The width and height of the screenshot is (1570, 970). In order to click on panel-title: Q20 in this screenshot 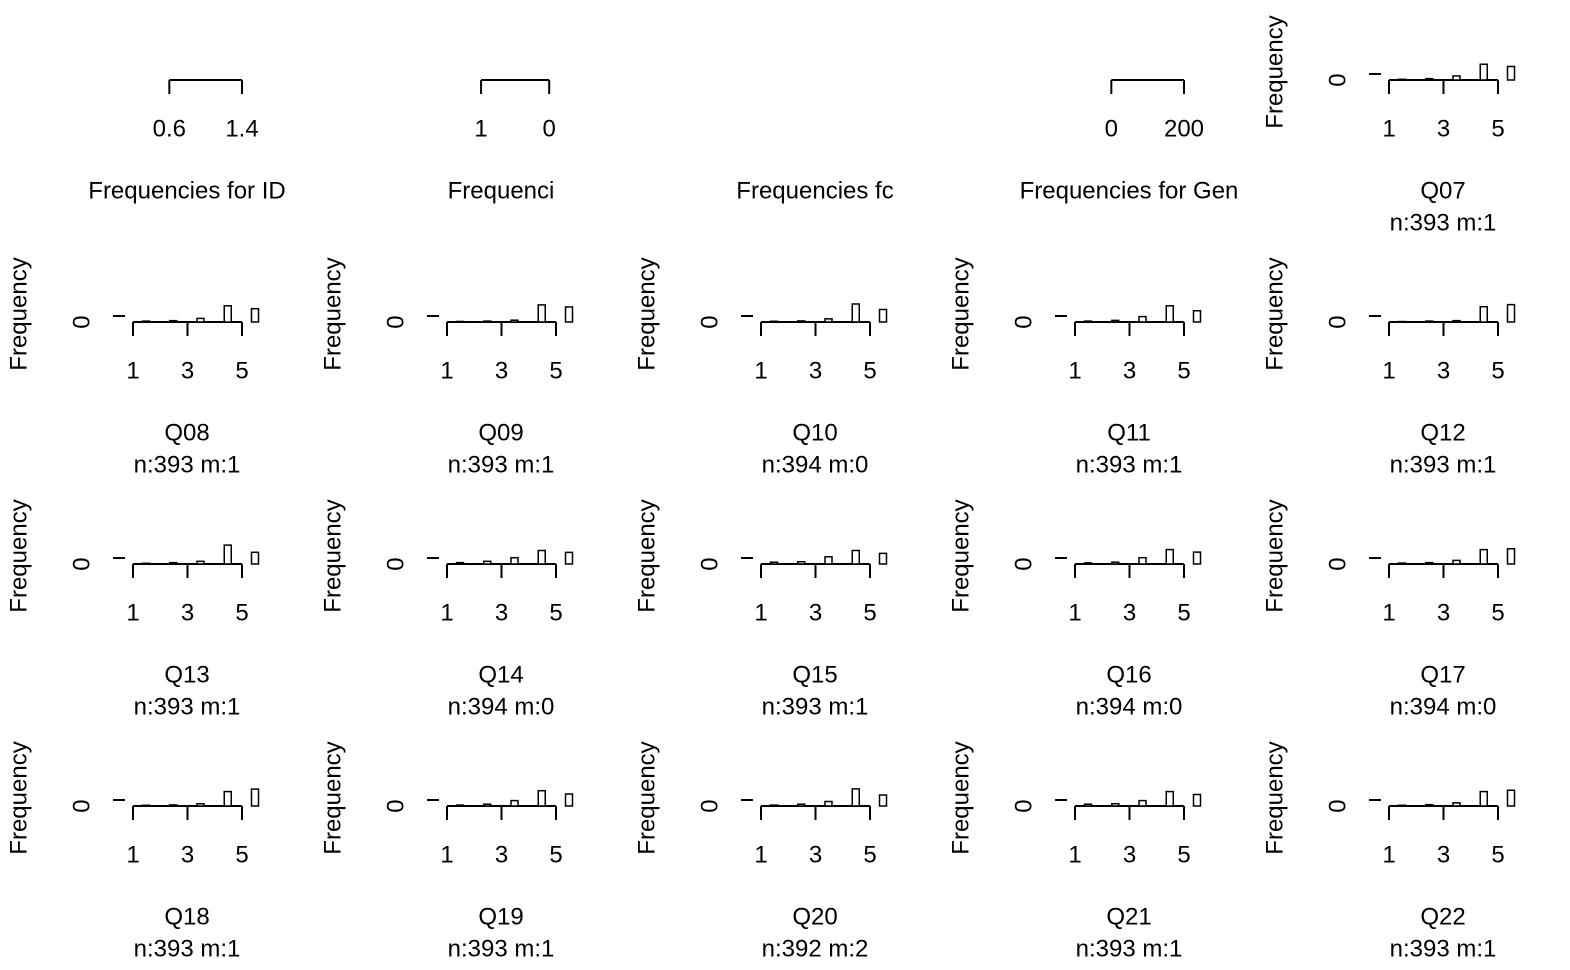, I will do `click(814, 916)`.